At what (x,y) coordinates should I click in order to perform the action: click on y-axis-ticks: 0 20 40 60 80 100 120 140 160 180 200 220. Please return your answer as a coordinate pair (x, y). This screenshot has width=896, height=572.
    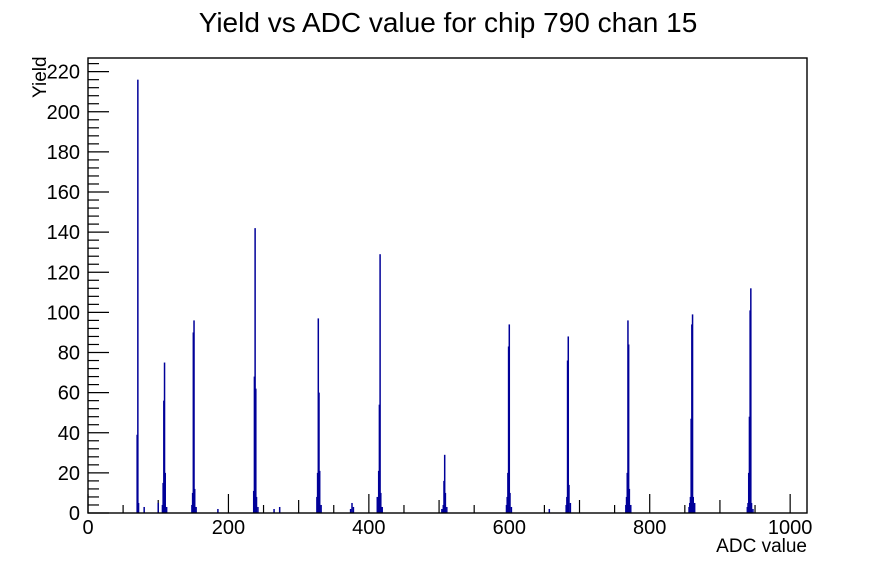
    Looking at the image, I should click on (78, 293).